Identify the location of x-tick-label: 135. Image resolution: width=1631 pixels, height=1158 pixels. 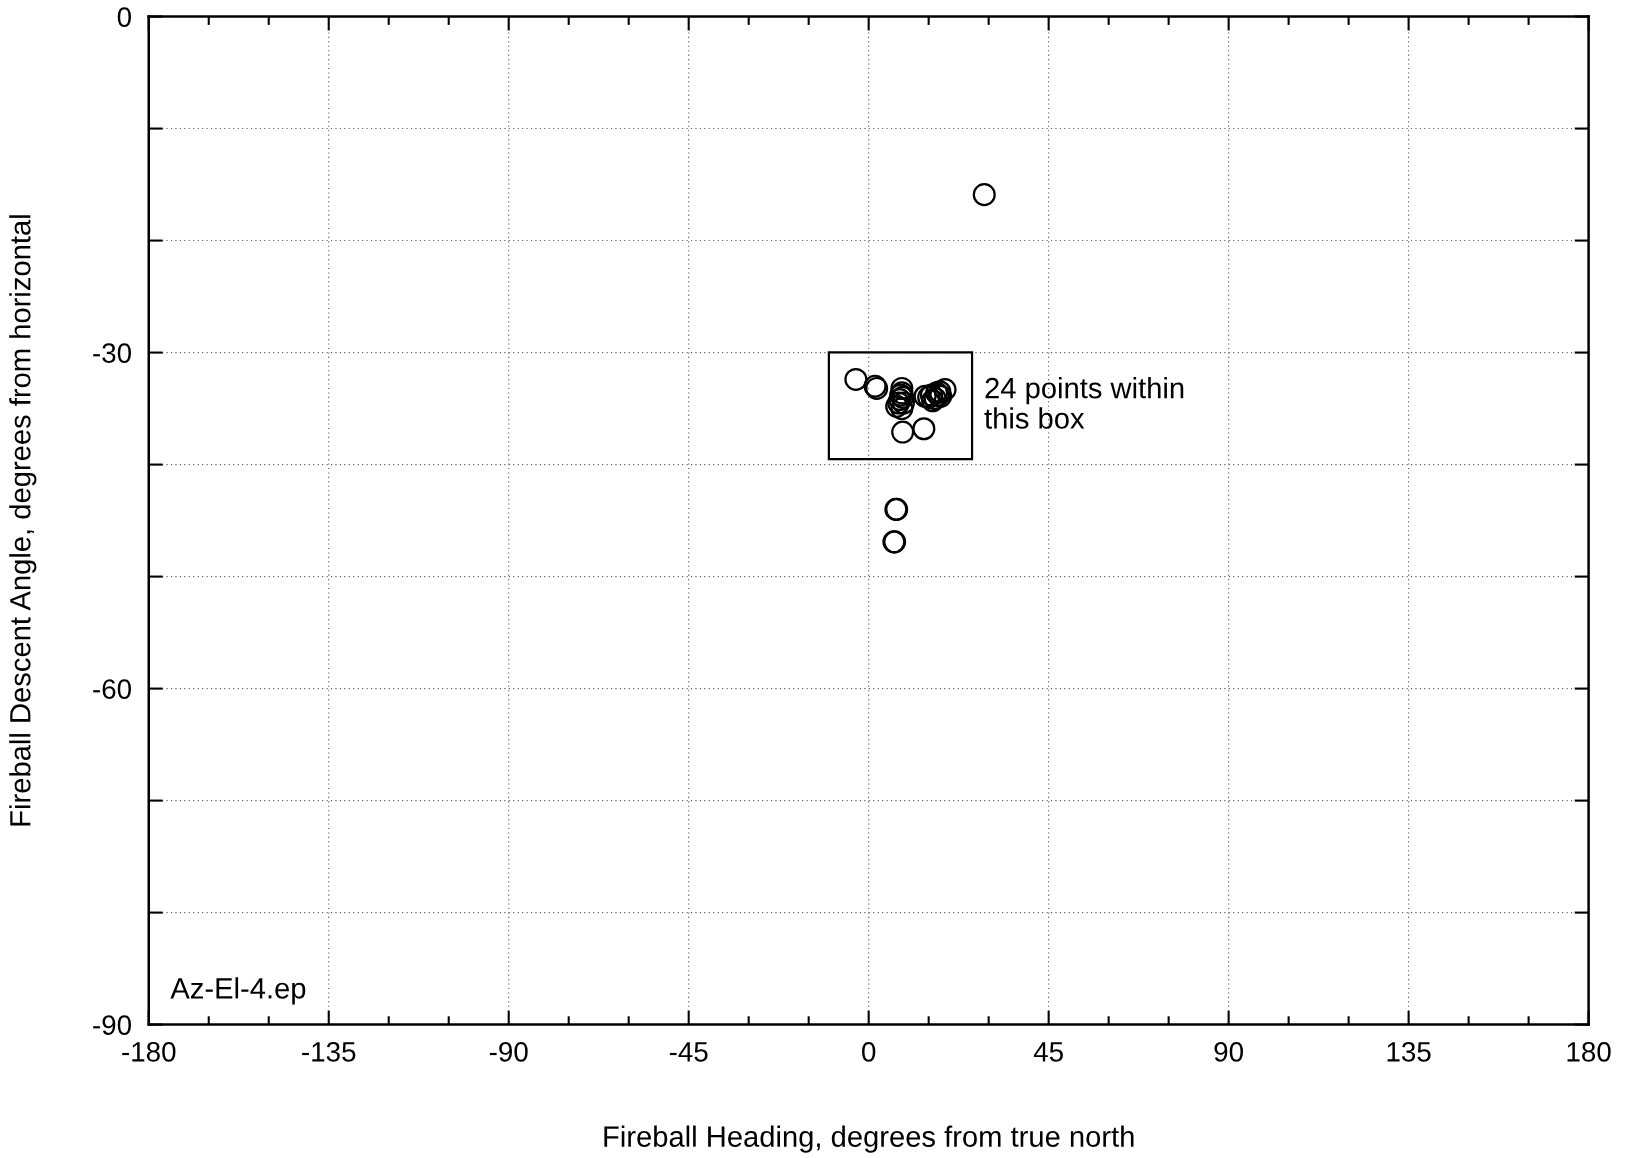
(1409, 1052).